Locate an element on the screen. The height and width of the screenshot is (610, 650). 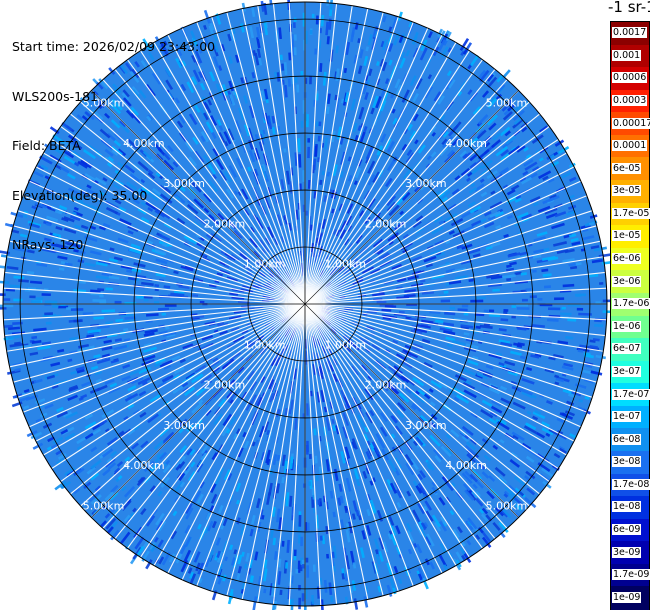
colorbar-title: -1 sr-1 is located at coordinates (629, 8).